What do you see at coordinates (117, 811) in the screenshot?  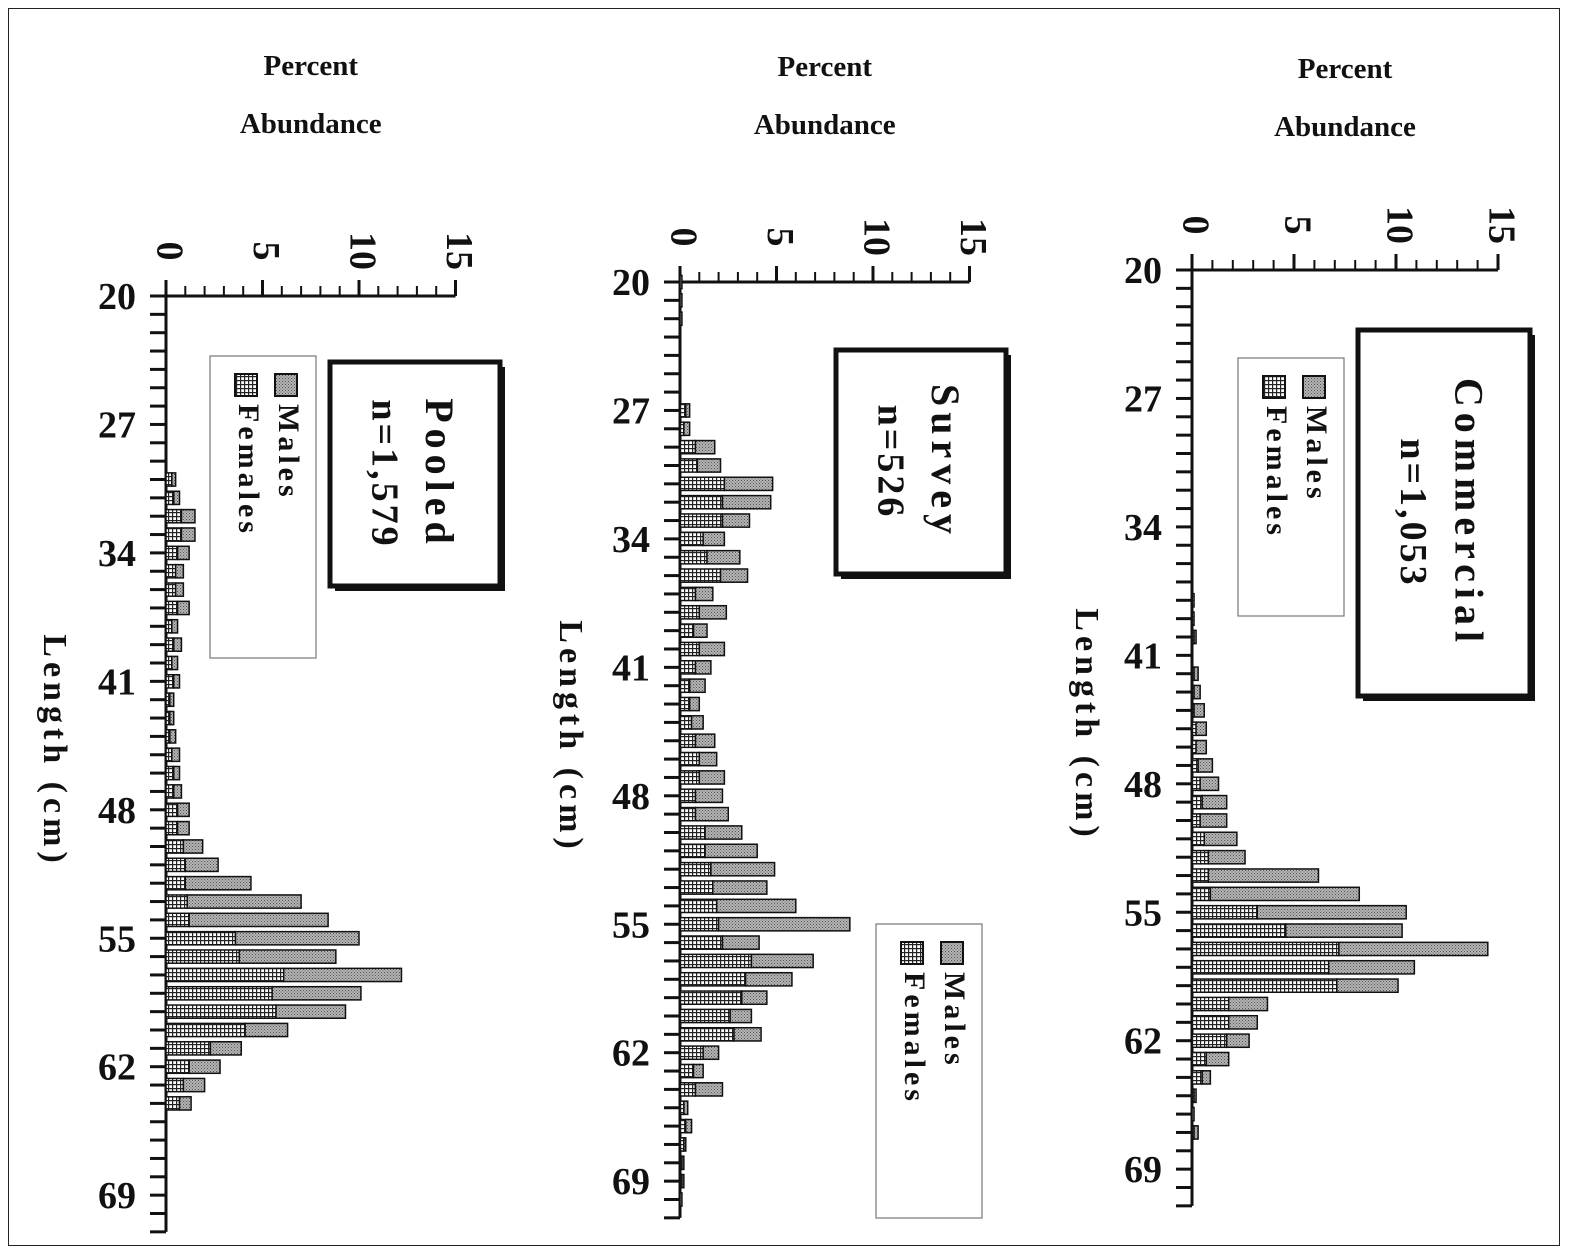 I see `y-tick-label: 48` at bounding box center [117, 811].